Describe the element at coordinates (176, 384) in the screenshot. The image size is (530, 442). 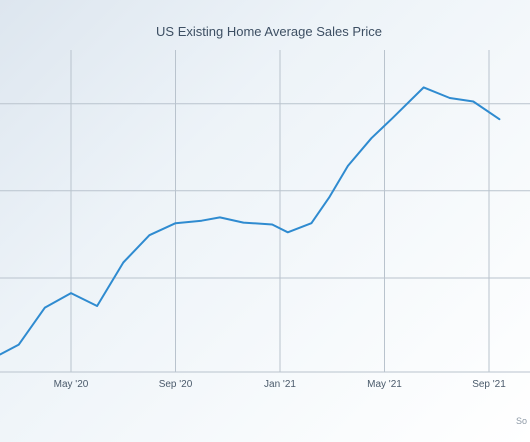
I see `x-tick-label: Sep '20` at that location.